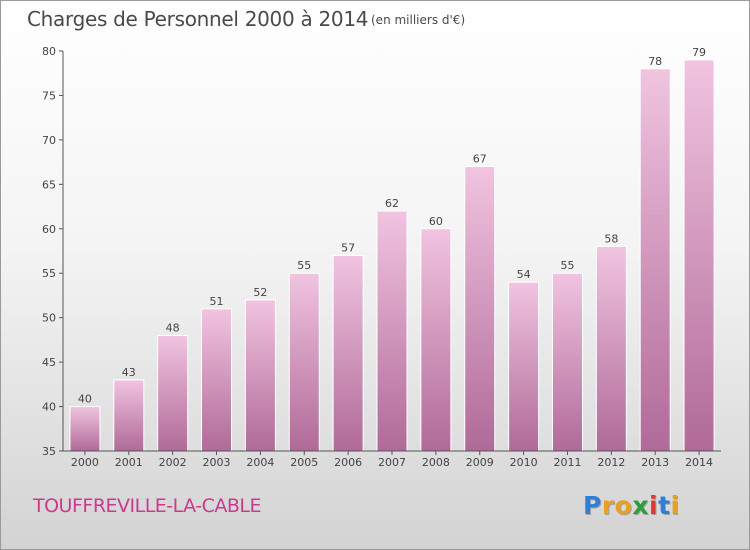 This screenshot has height=550, width=750. I want to click on x-tick-label-2008: 2008, so click(436, 462).